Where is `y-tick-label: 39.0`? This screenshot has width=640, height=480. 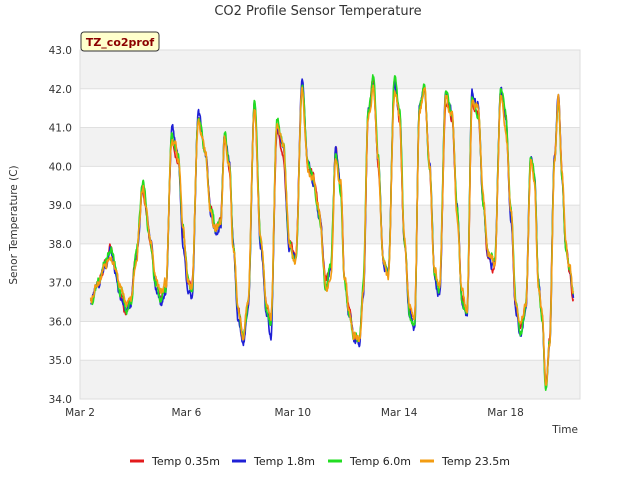 y-tick-label: 39.0 is located at coordinates (60, 206).